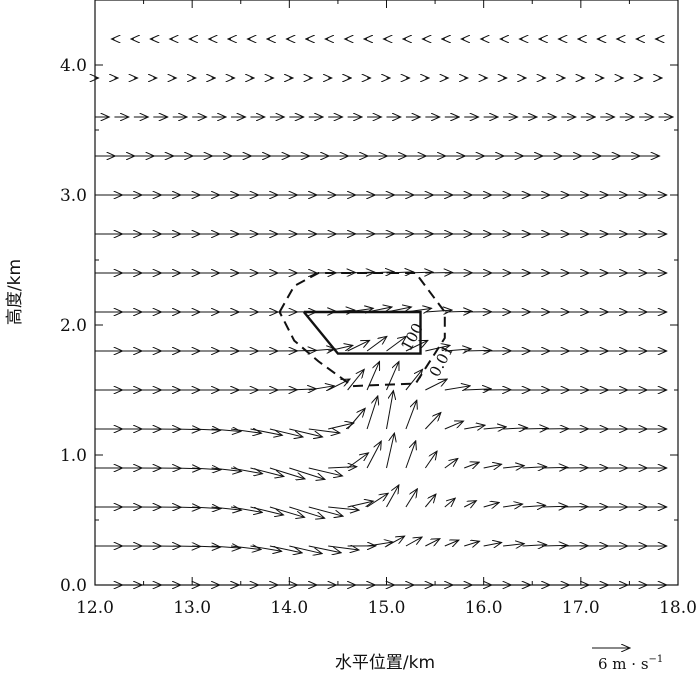 This screenshot has width=700, height=674. Describe the element at coordinates (442, 361) in the screenshot. I see `contour-label-0.01: 0.01` at that location.